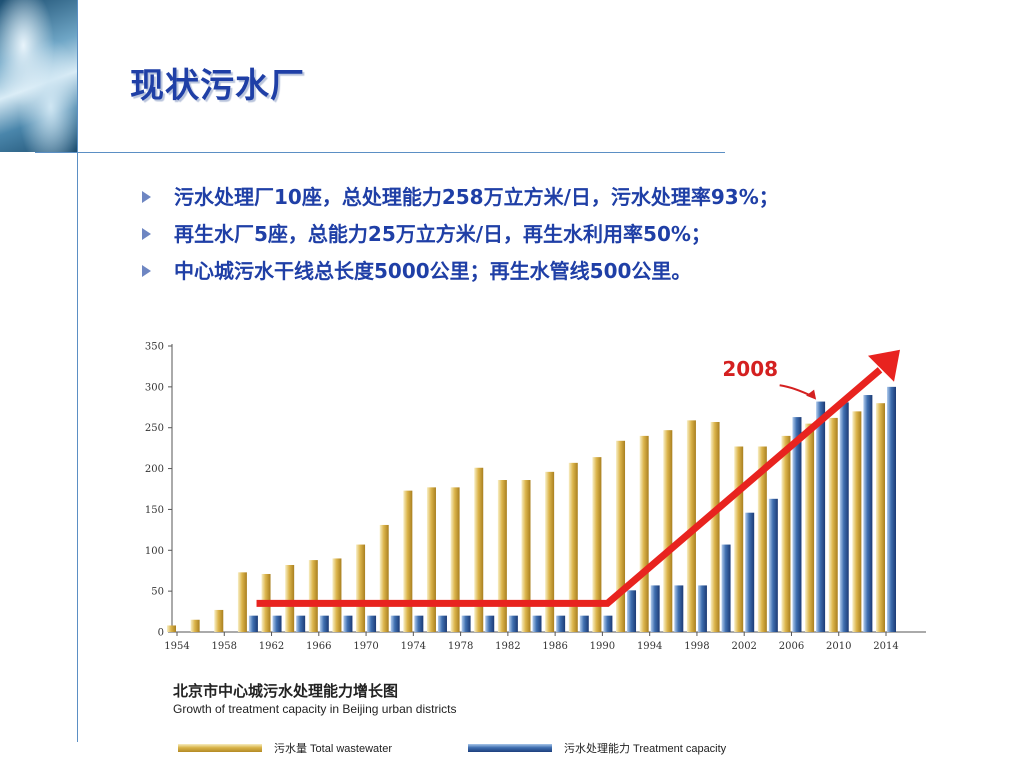 The width and height of the screenshot is (1024, 768). What do you see at coordinates (224, 646) in the screenshot?
I see `x-tick-label: 1958` at bounding box center [224, 646].